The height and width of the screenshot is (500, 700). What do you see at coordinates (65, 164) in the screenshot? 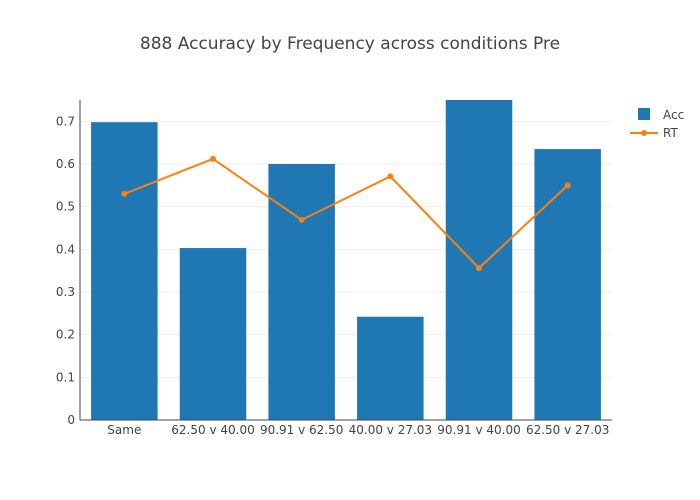
I see `y-tick-label: 0.6` at bounding box center [65, 164].